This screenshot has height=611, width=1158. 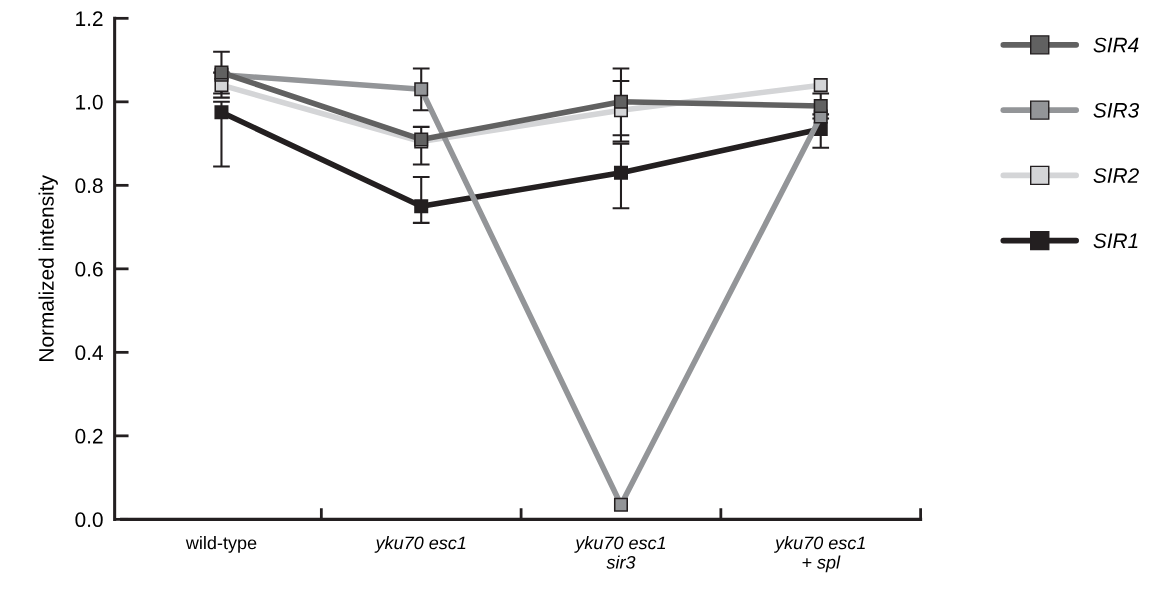 What do you see at coordinates (48, 268) in the screenshot?
I see `y-axis-title: Normalized intensity` at bounding box center [48, 268].